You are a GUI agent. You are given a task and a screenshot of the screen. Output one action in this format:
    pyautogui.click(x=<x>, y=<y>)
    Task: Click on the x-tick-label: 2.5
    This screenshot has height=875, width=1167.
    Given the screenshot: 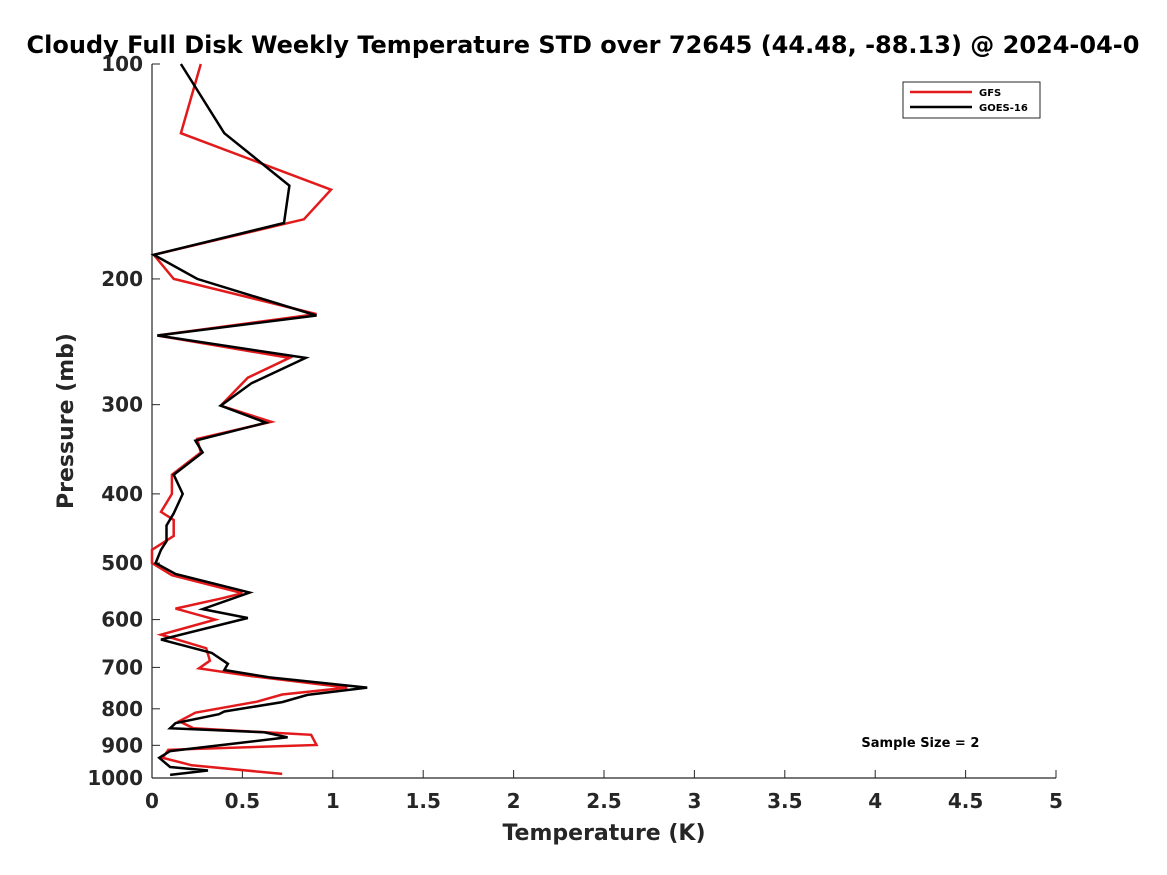 What is the action you would take?
    pyautogui.click(x=603, y=801)
    